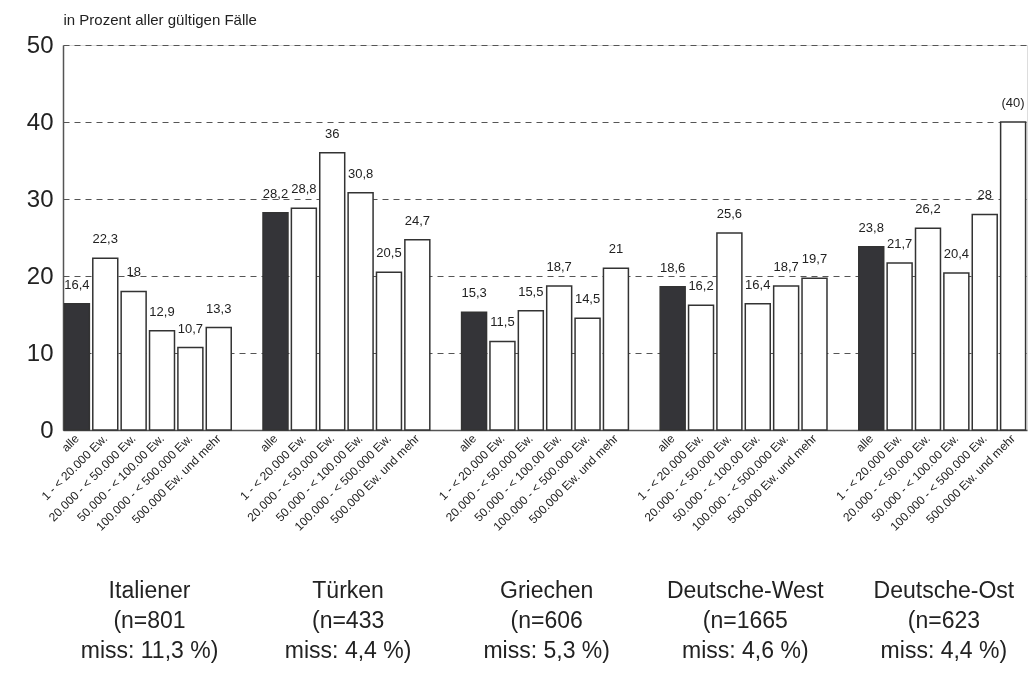 This screenshot has width=1029, height=677. What do you see at coordinates (984, 195) in the screenshot?
I see `data-label: 28` at bounding box center [984, 195].